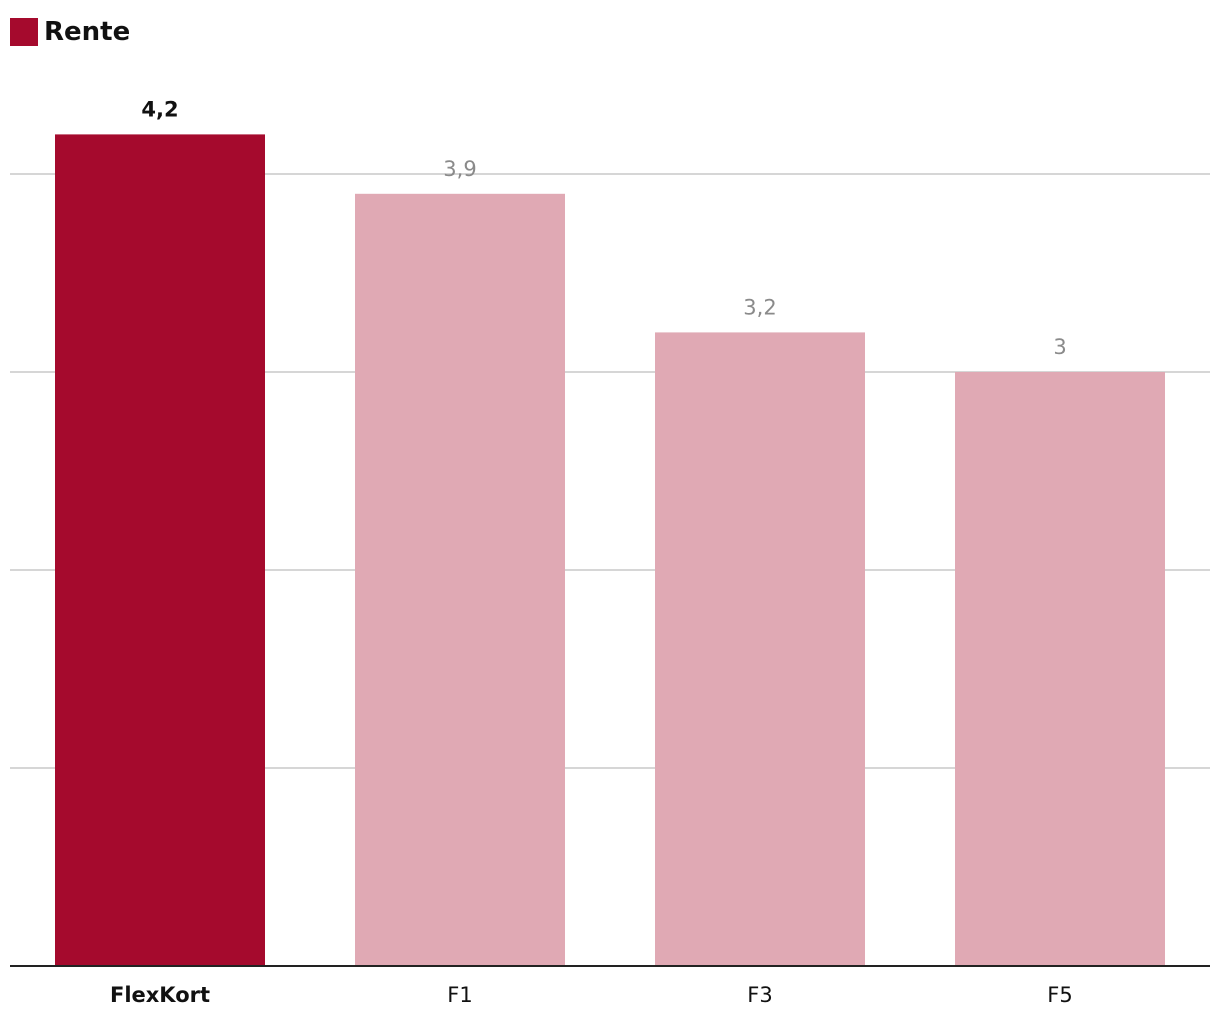 The width and height of the screenshot is (1220, 1020). What do you see at coordinates (459, 995) in the screenshot?
I see `category-label-f1: F1` at bounding box center [459, 995].